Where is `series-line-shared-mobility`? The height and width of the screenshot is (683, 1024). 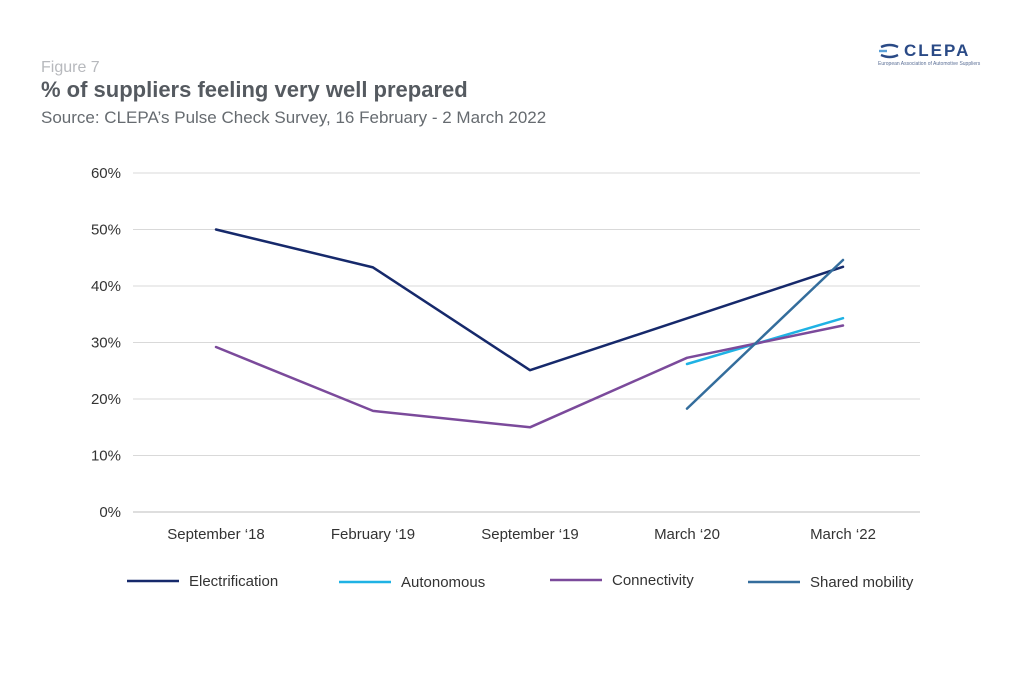
series-line-shared-mobility is located at coordinates (765, 334).